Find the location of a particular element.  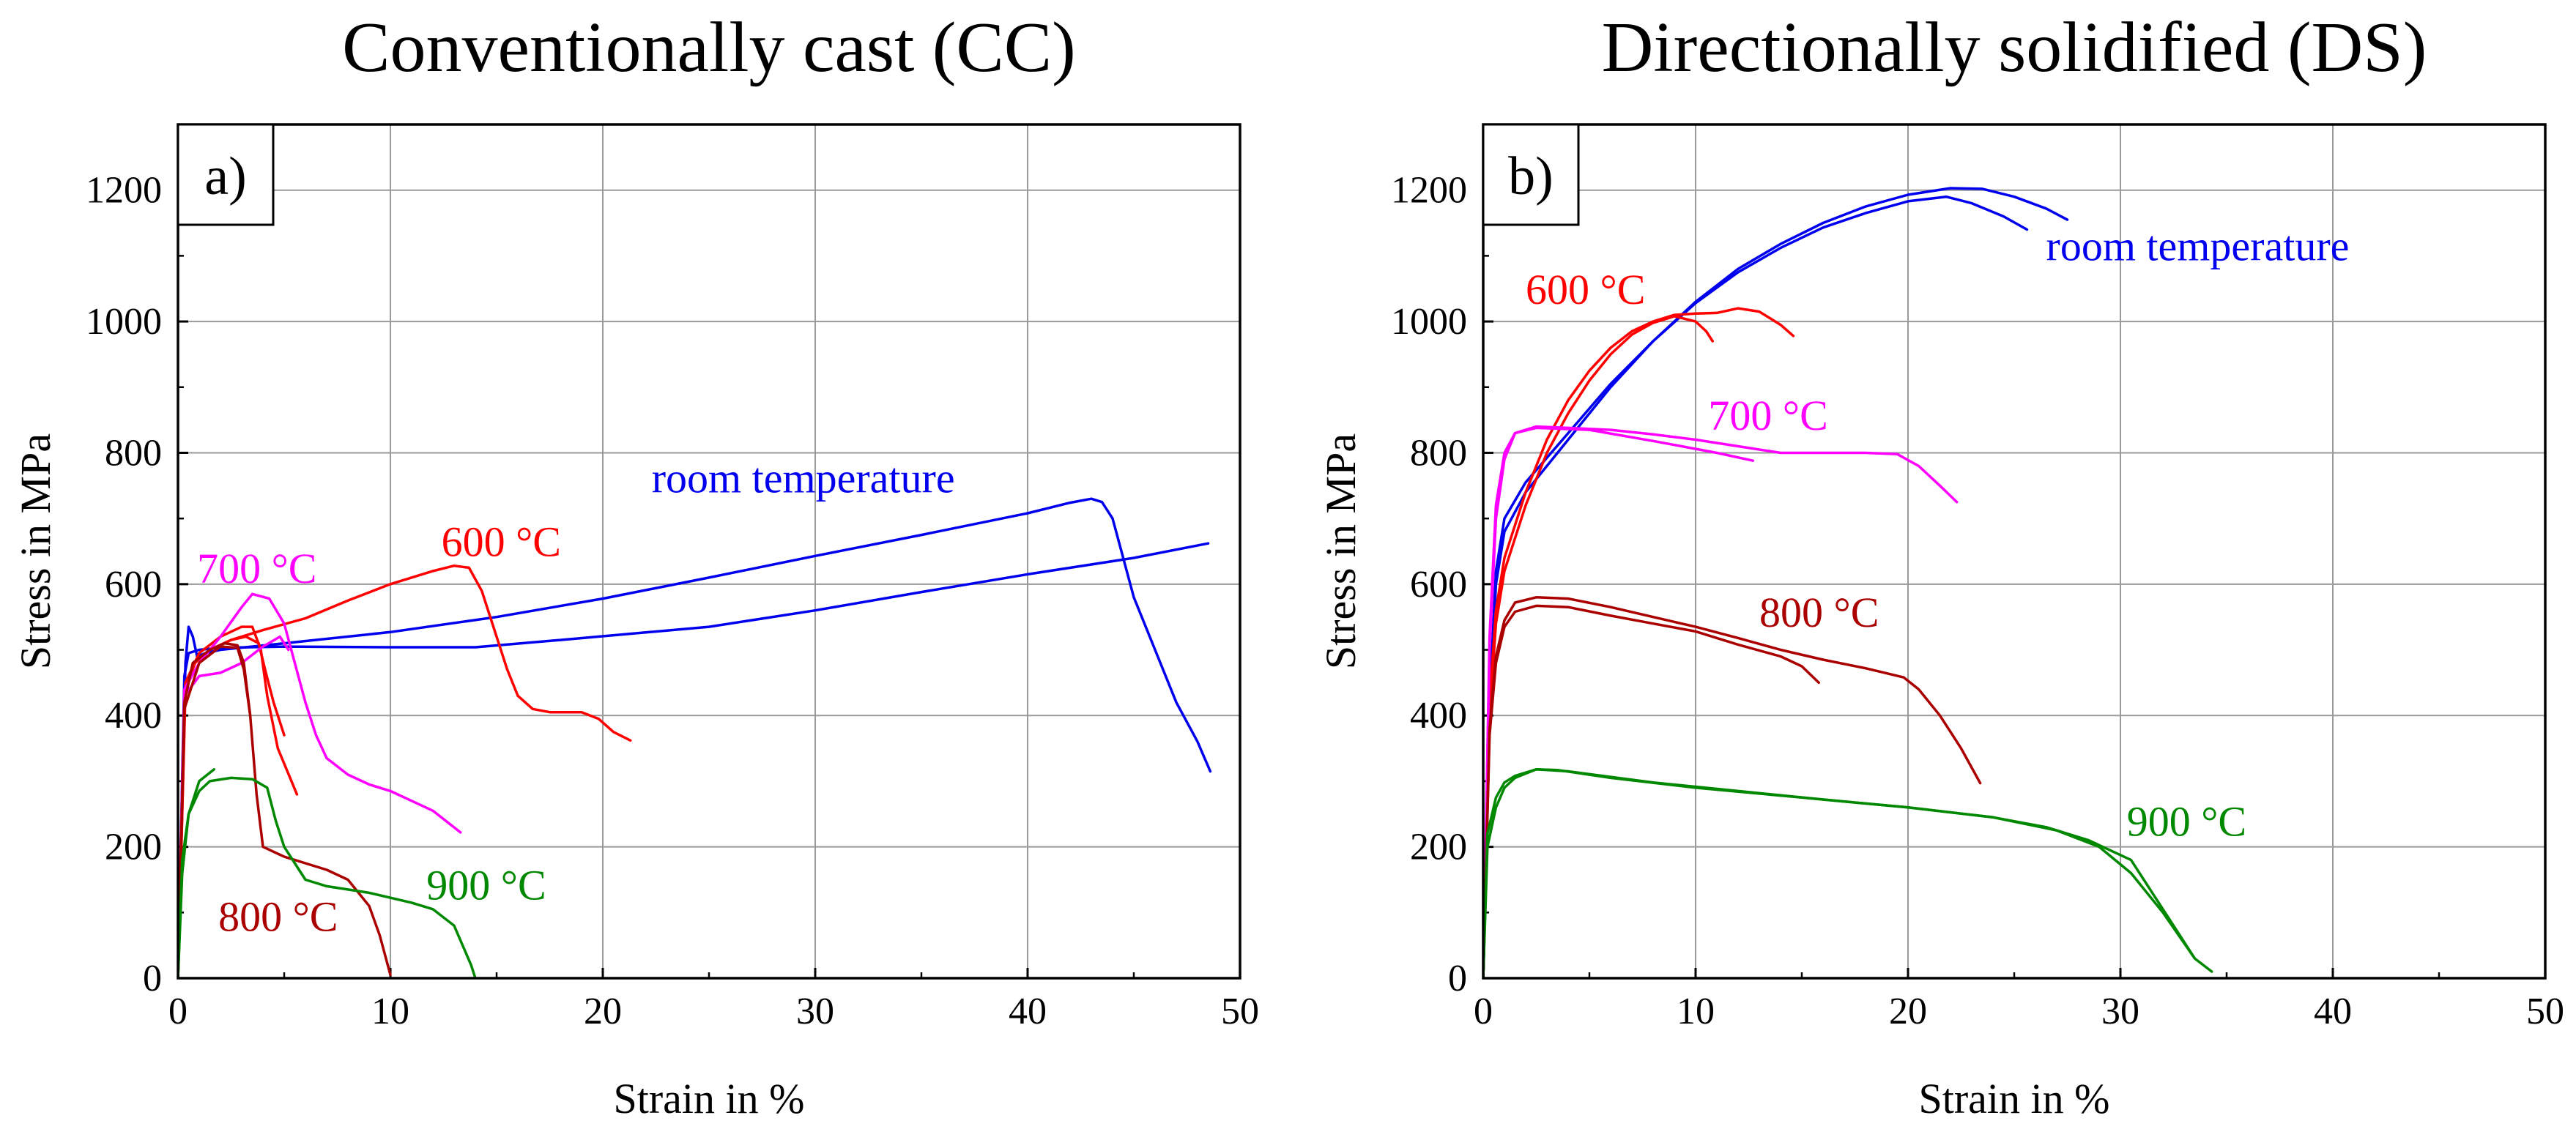

panel-a-label-600-c: 600 °C is located at coordinates (501, 541).